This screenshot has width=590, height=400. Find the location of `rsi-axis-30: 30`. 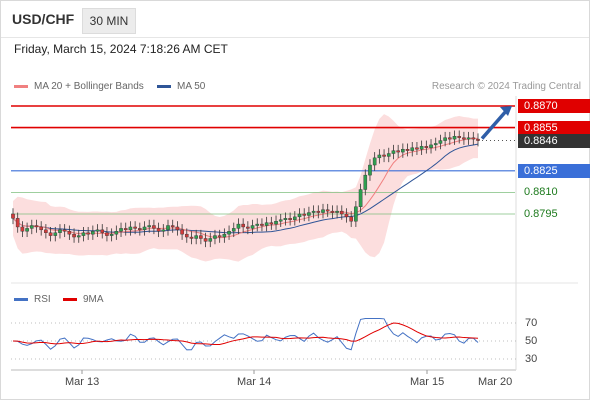

rsi-axis-30: 30 is located at coordinates (531, 359).